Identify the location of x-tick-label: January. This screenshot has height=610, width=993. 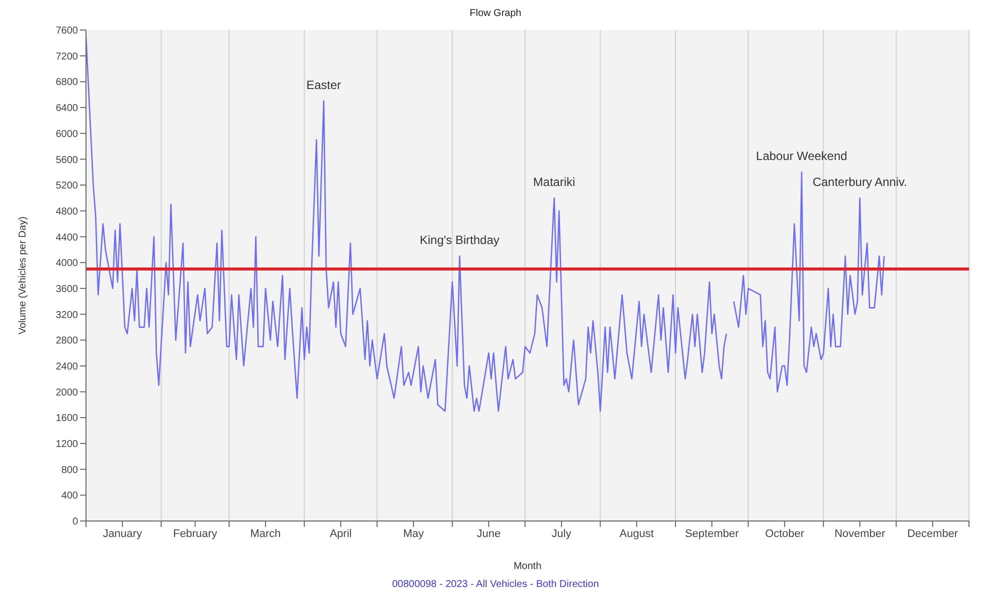
(122, 534).